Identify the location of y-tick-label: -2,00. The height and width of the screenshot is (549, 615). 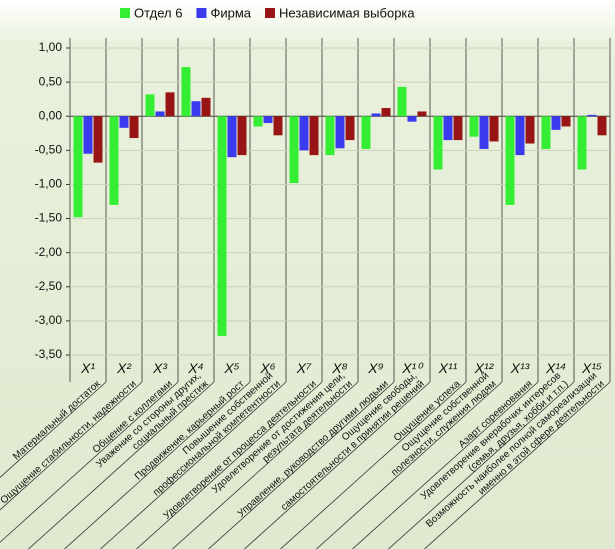
(49, 252).